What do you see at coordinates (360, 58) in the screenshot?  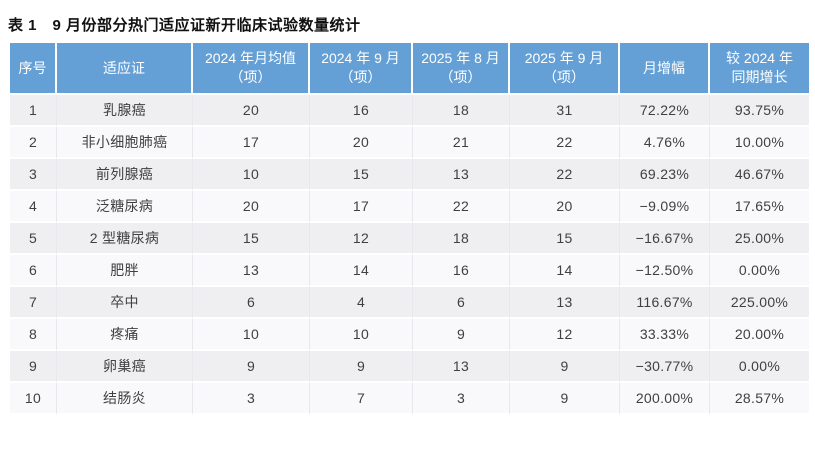 I see `column-header-line: 2024 年 9 月` at bounding box center [360, 58].